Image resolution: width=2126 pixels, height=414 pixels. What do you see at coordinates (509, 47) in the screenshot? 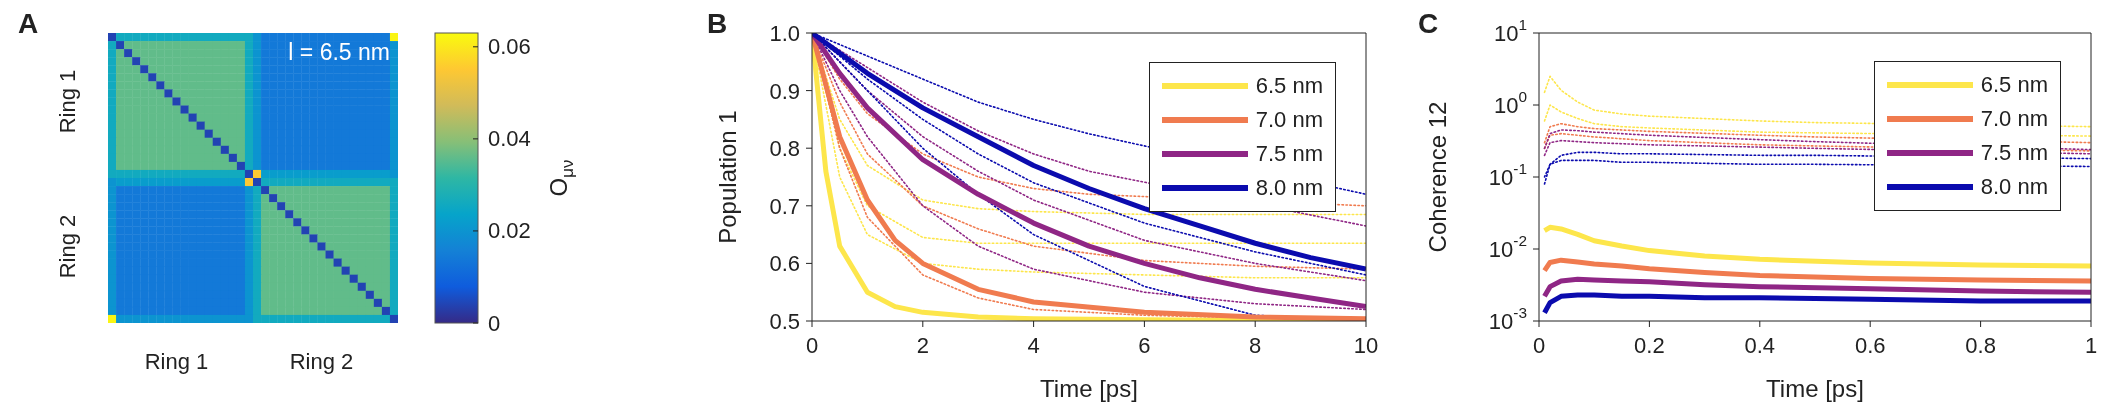
I see `color-bar-label: 0.06` at bounding box center [509, 47].